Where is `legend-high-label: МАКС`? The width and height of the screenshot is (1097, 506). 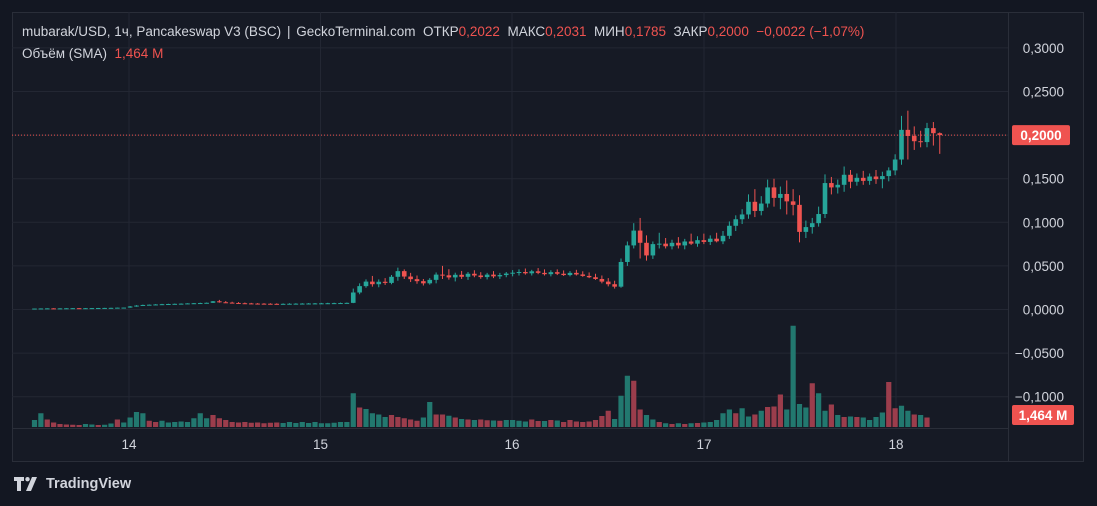
legend-high-label: МАКС is located at coordinates (526, 31).